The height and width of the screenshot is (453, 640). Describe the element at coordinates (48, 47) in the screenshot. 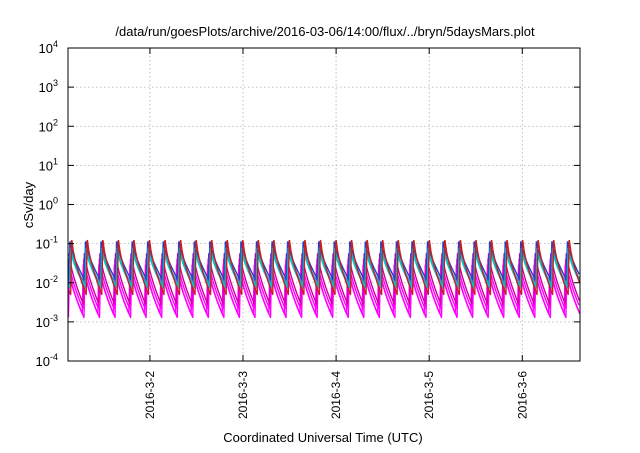

I see `y-tick-label: 10⁴` at that location.